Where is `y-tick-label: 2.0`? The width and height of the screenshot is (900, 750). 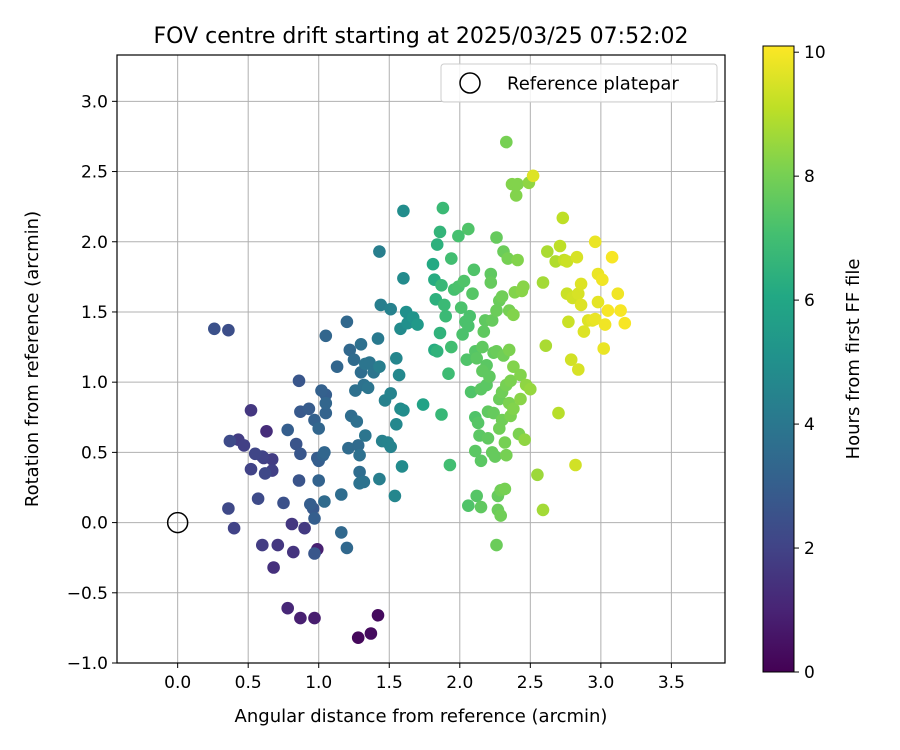
y-tick-label: 2.0 is located at coordinates (94, 243).